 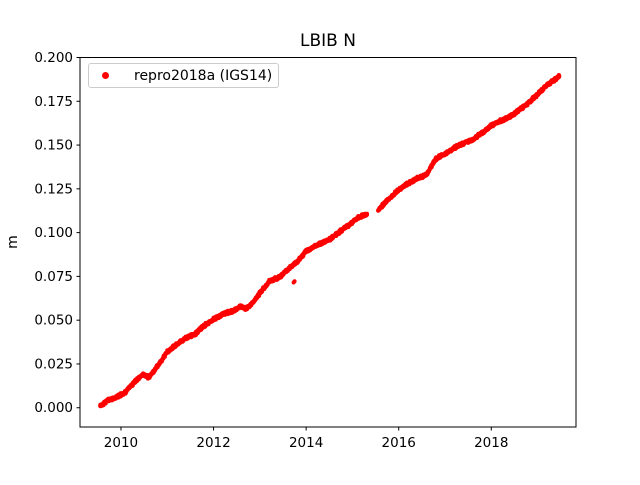 I want to click on y-tick-label: 0.000, so click(x=53, y=408).